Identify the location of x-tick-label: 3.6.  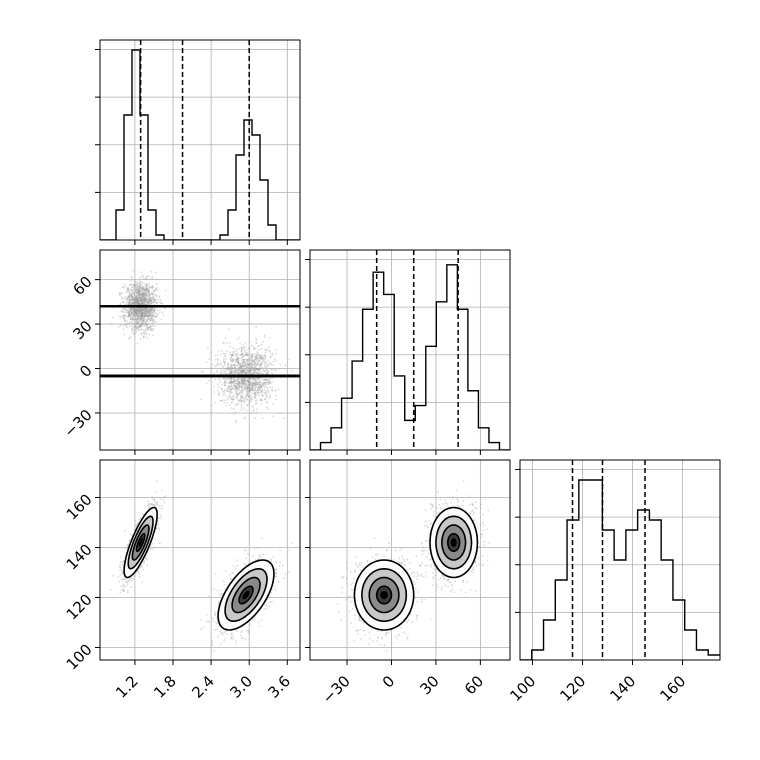
(280, 687).